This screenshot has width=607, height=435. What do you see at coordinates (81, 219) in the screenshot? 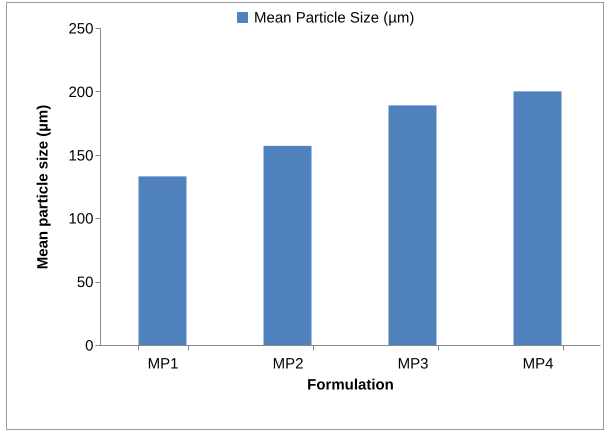
I see `y-tick-label: 100` at bounding box center [81, 219].